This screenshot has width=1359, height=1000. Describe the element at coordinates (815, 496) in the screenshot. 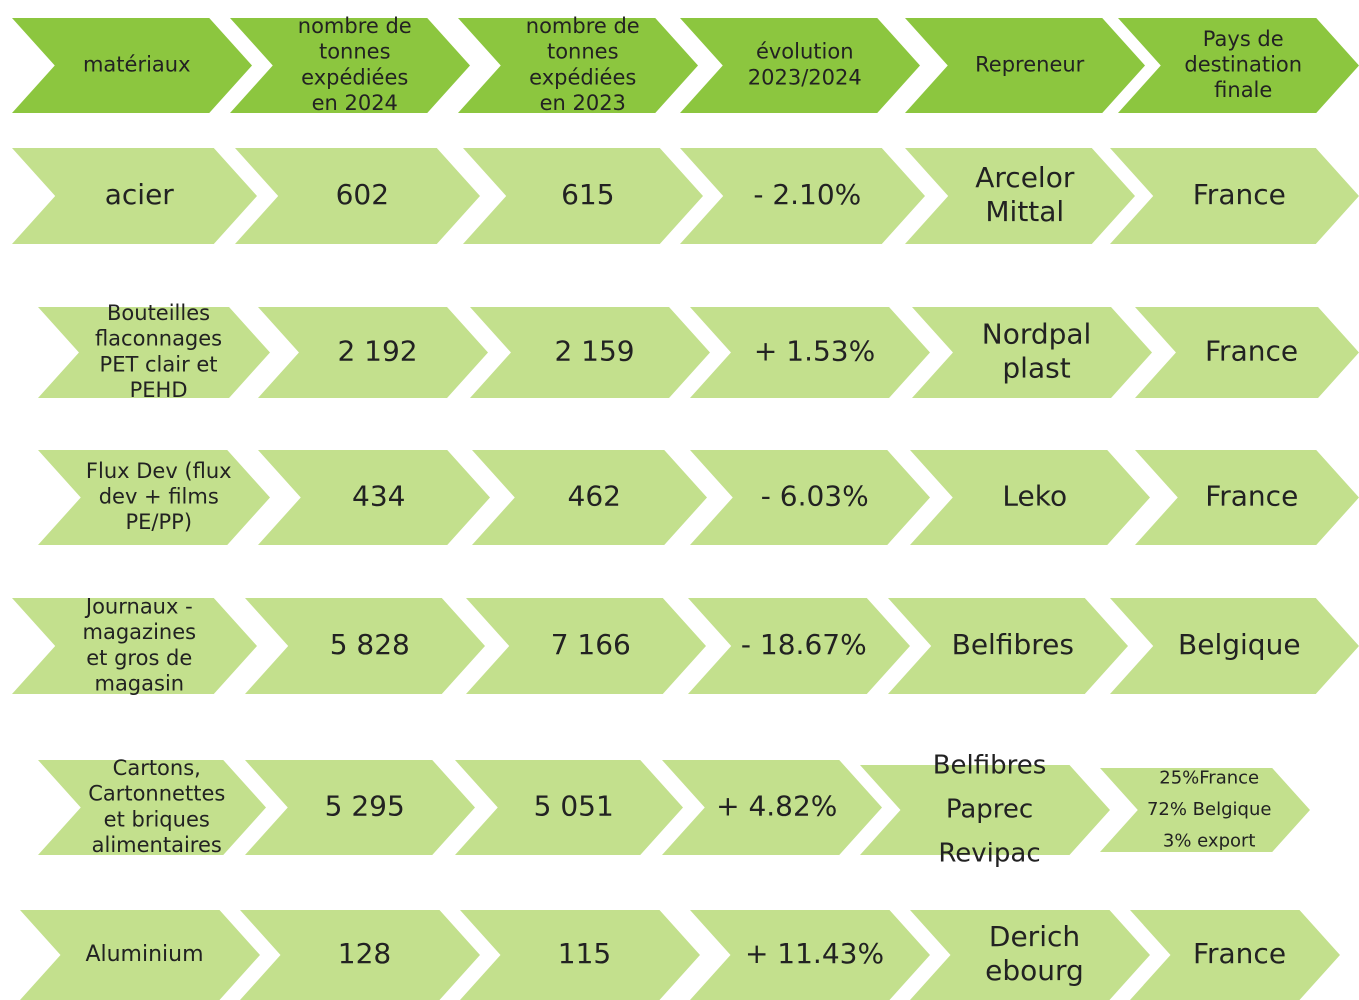

I see `cell-text: - 6.03%` at that location.